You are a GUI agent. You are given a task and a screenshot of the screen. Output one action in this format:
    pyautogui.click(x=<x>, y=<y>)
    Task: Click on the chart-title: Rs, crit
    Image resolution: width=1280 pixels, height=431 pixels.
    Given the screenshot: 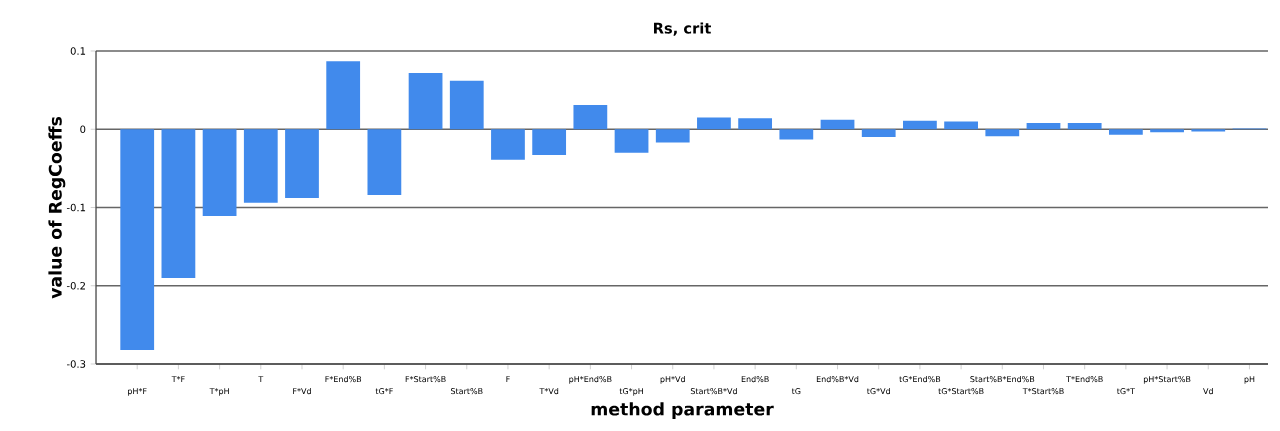 What is the action you would take?
    pyautogui.click(x=682, y=29)
    